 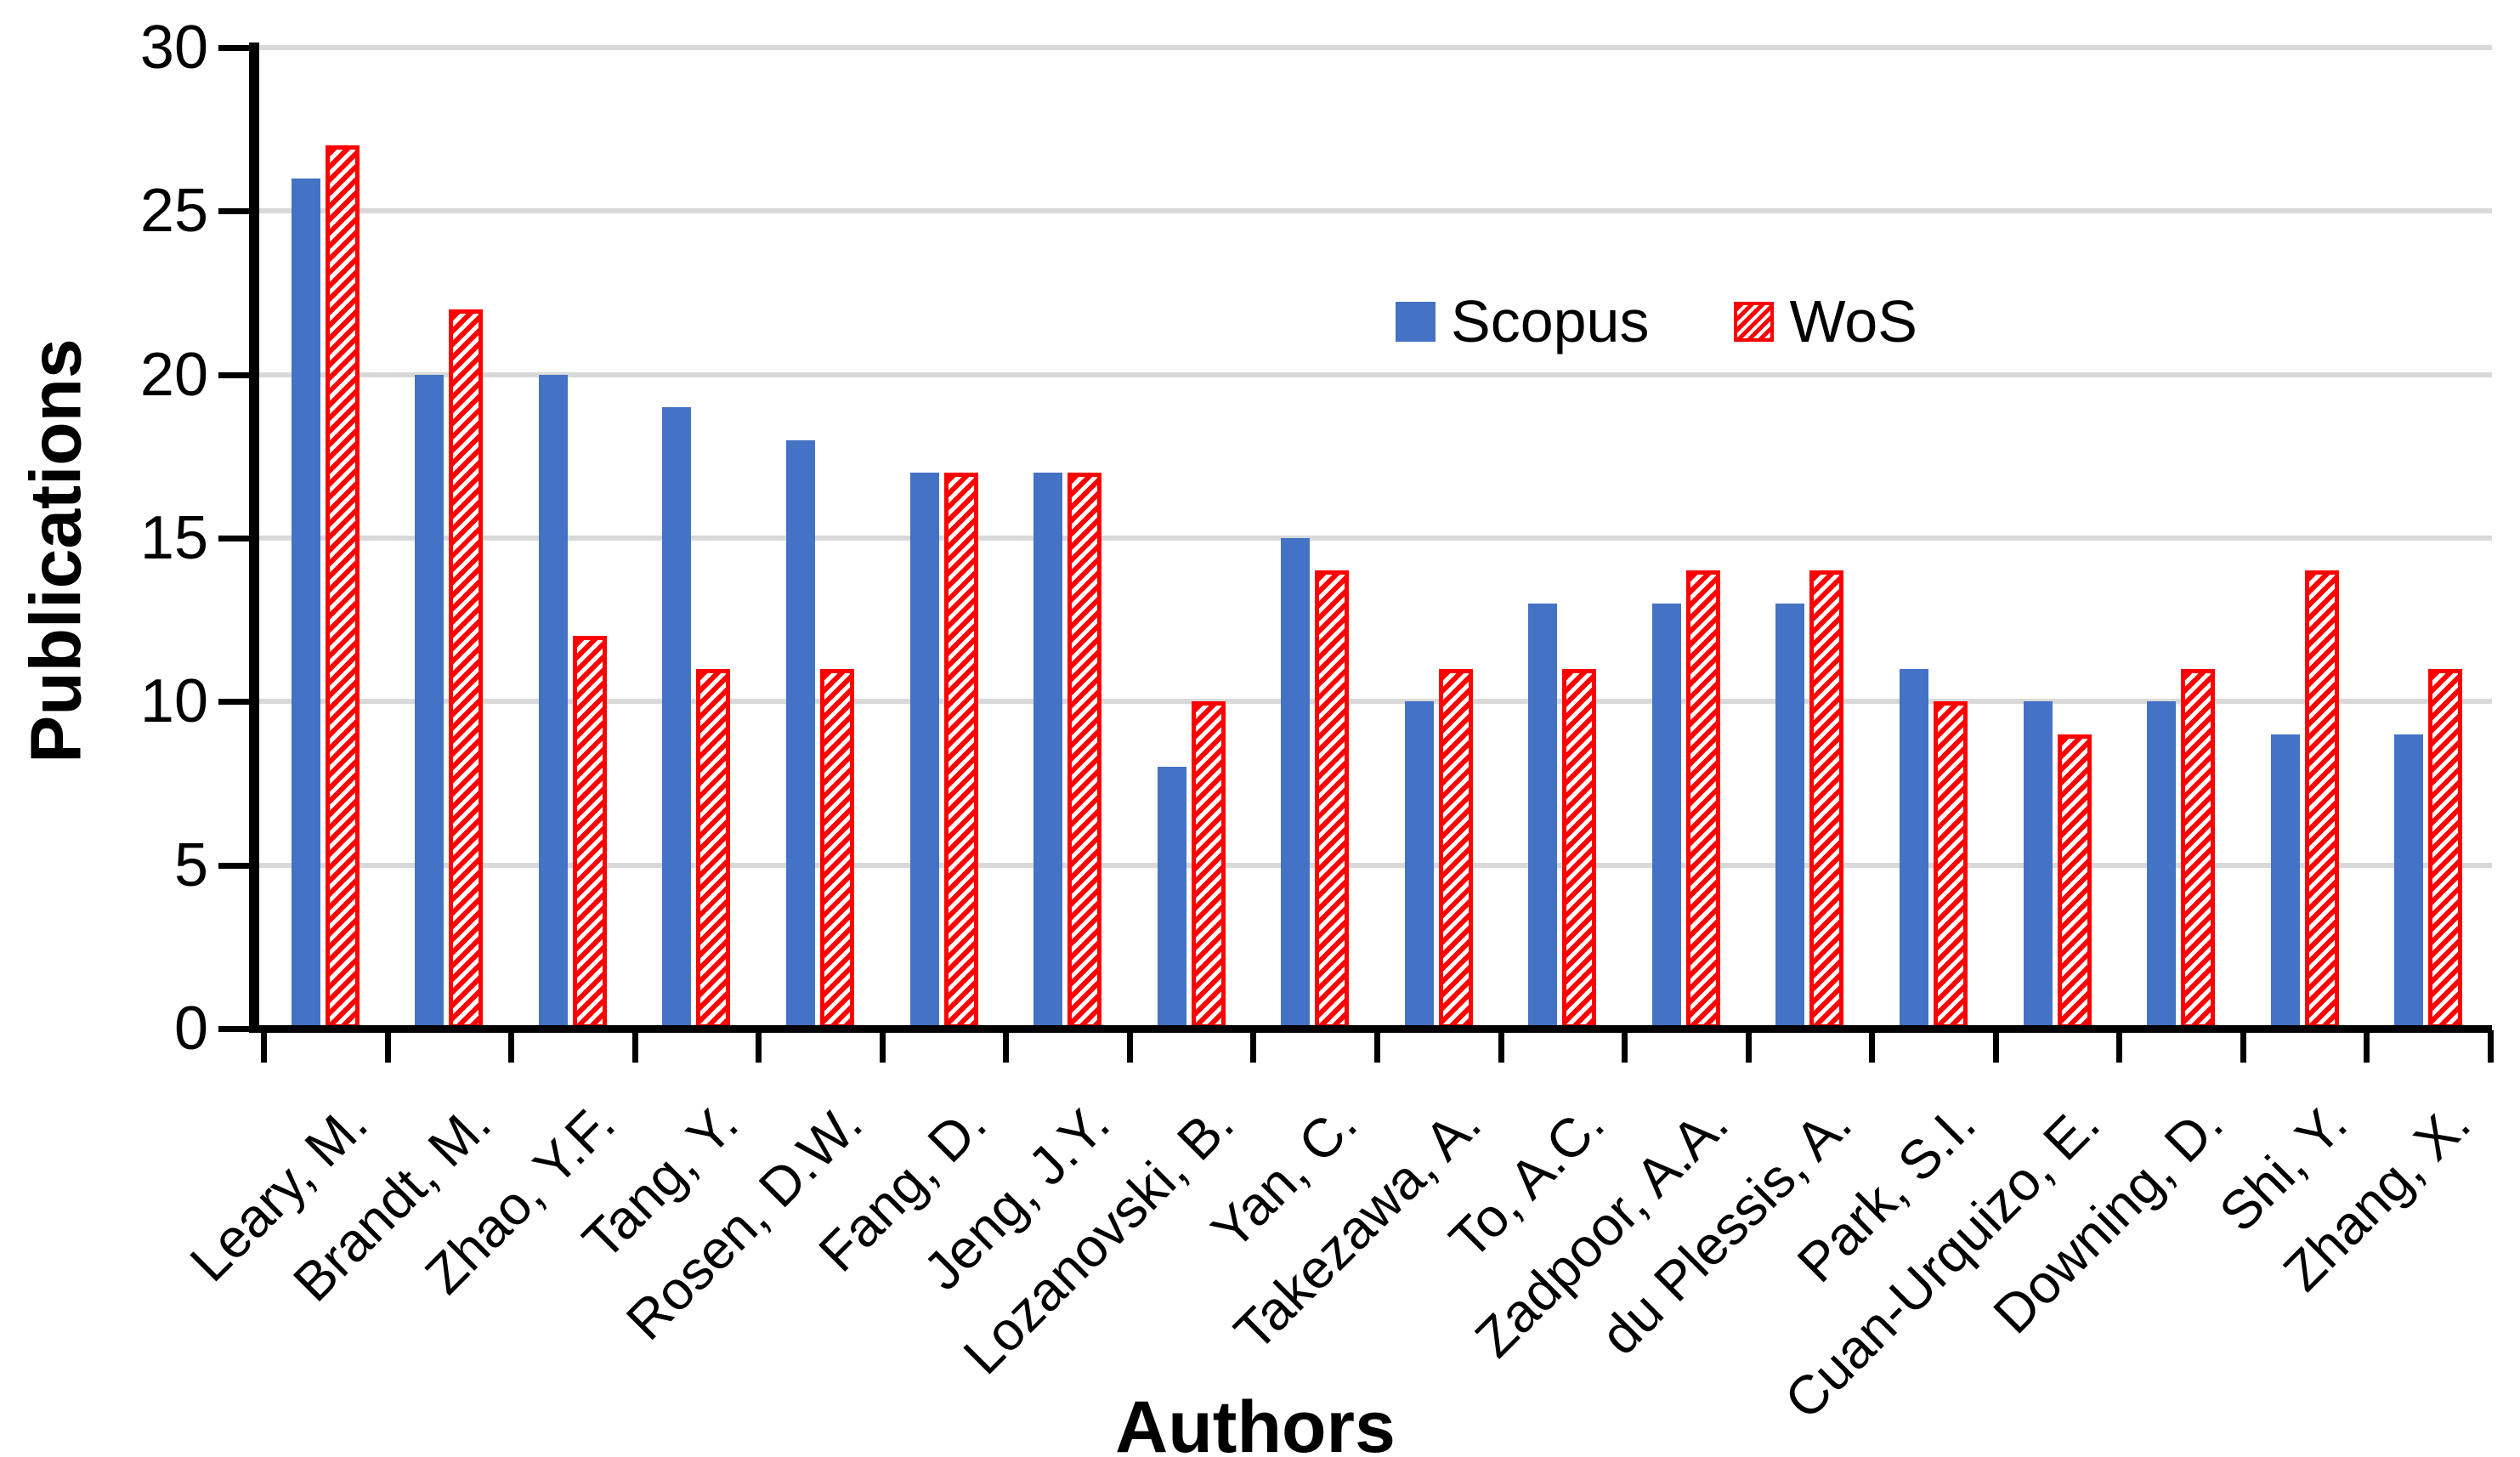 I want to click on y-tick-label-30: 30, so click(x=173, y=48).